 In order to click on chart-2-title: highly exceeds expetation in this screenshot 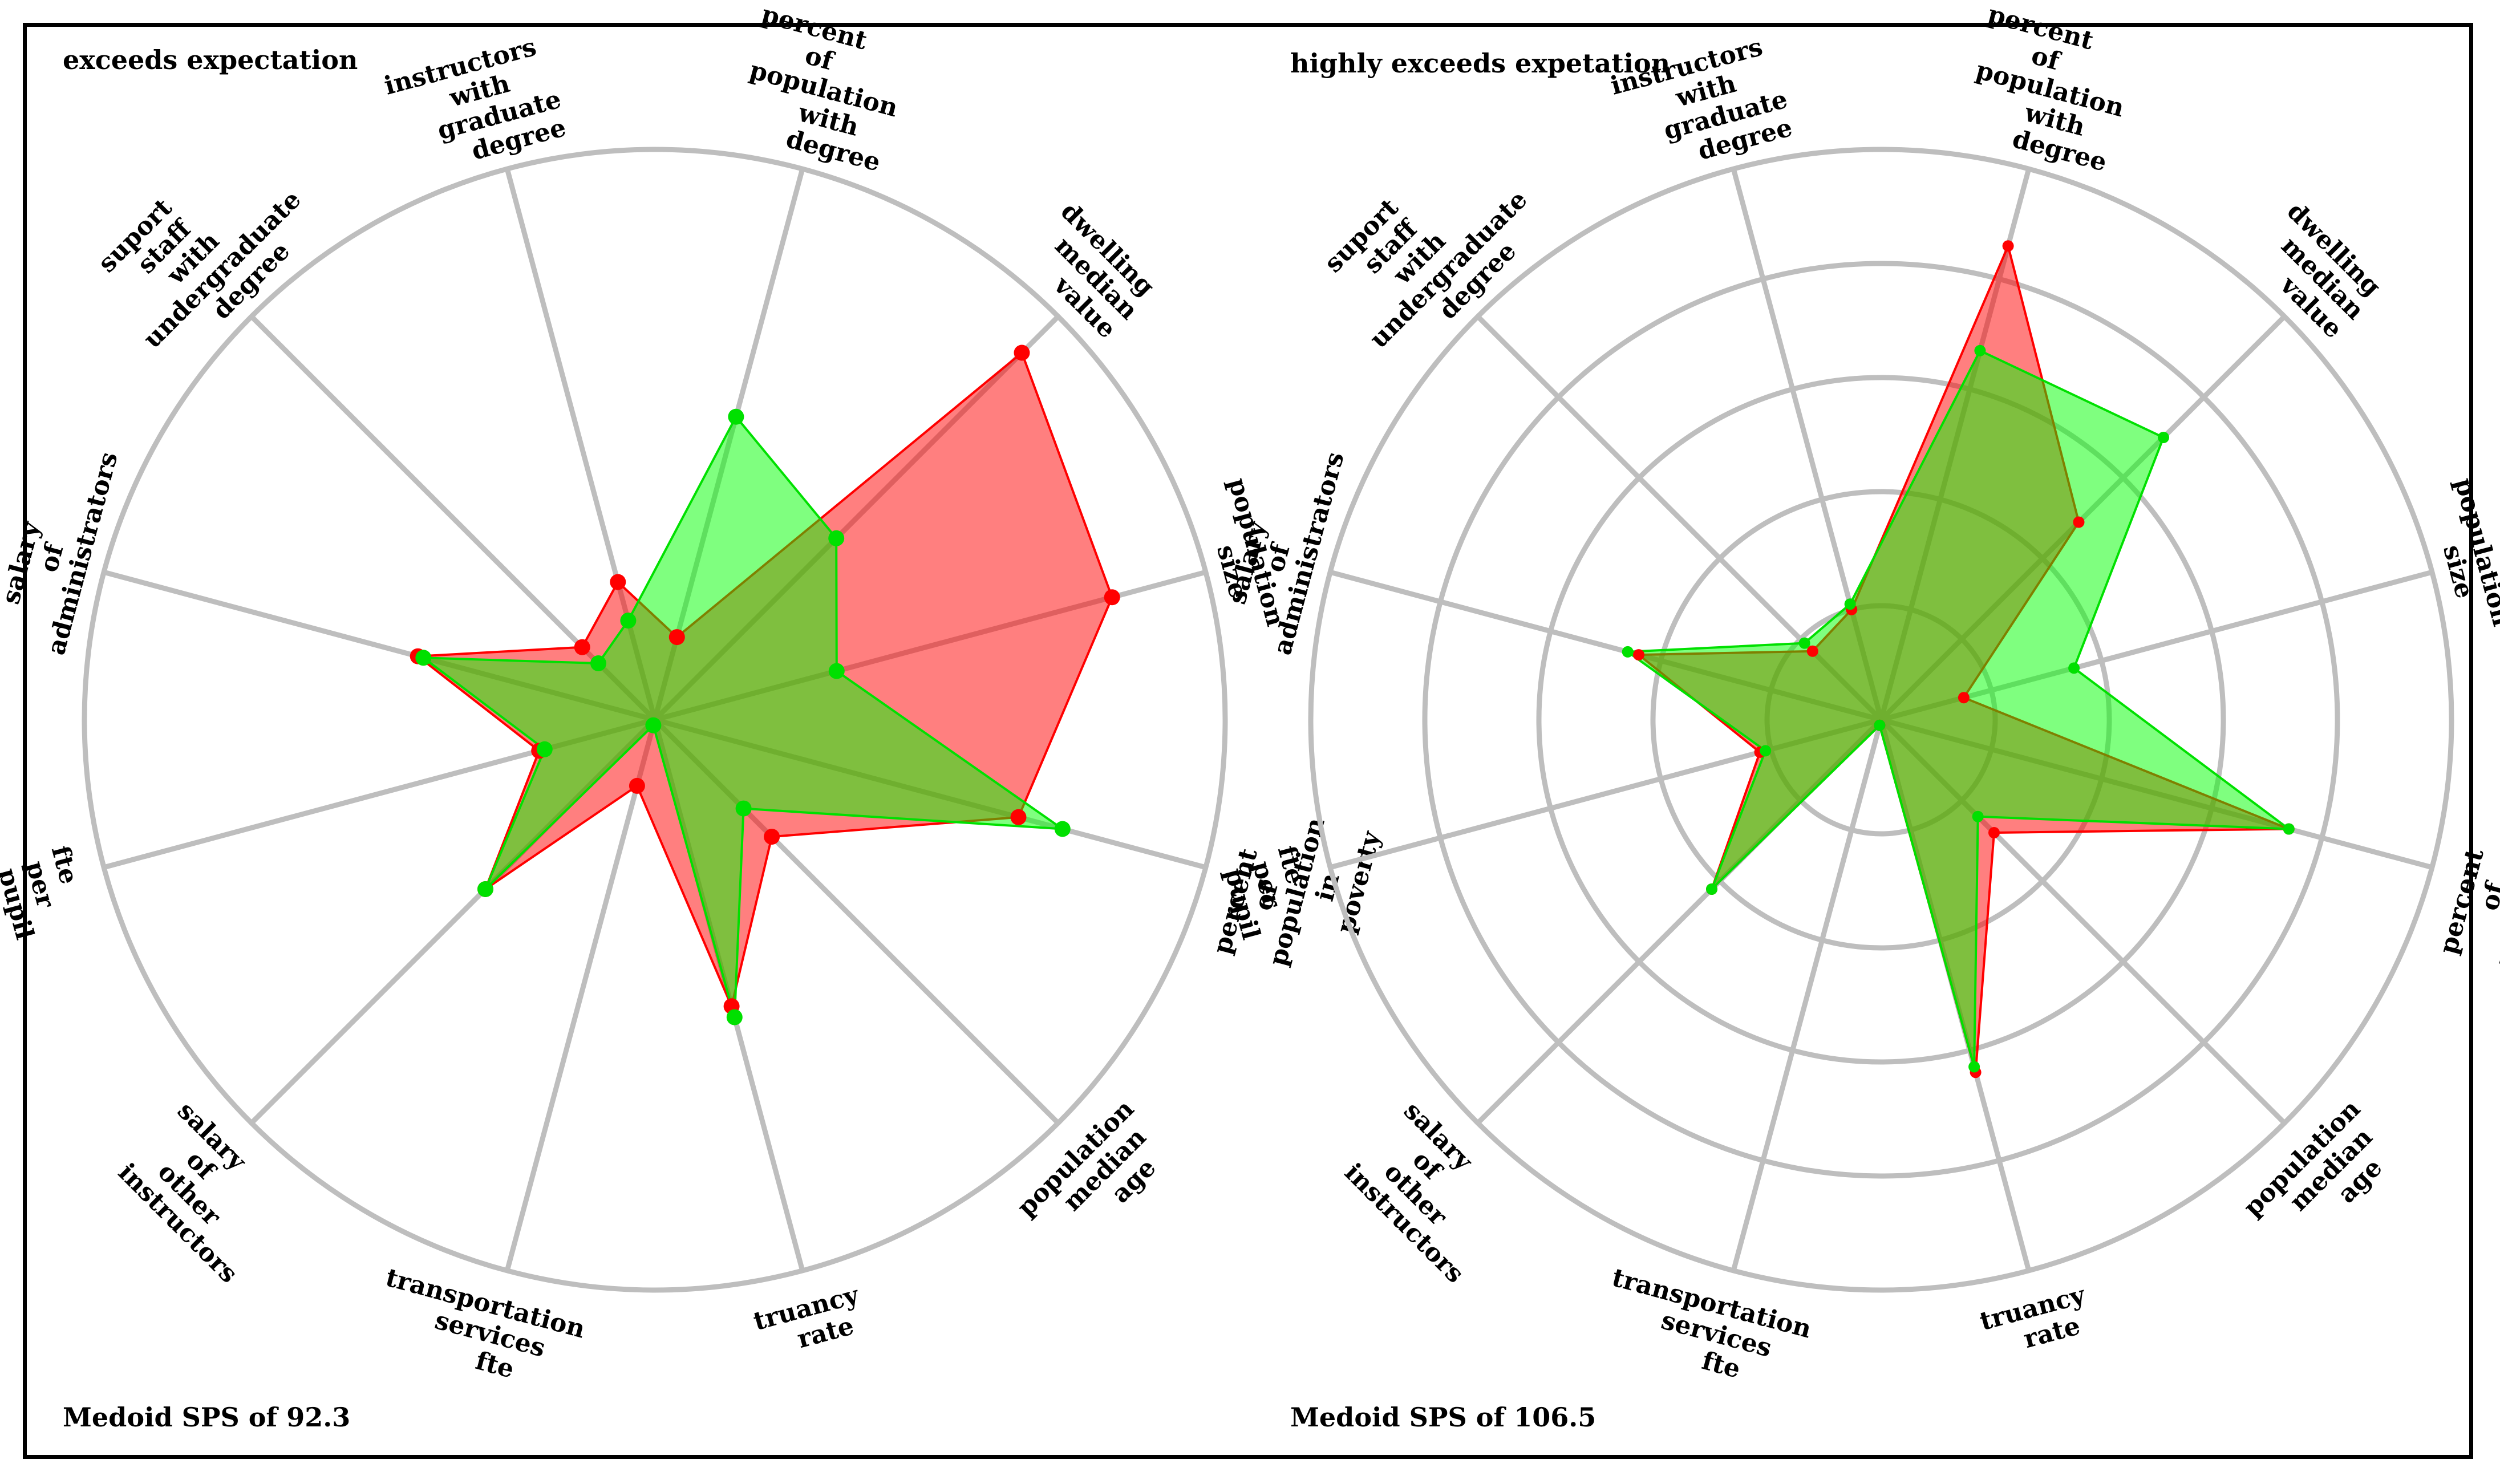, I will do `click(1480, 63)`.